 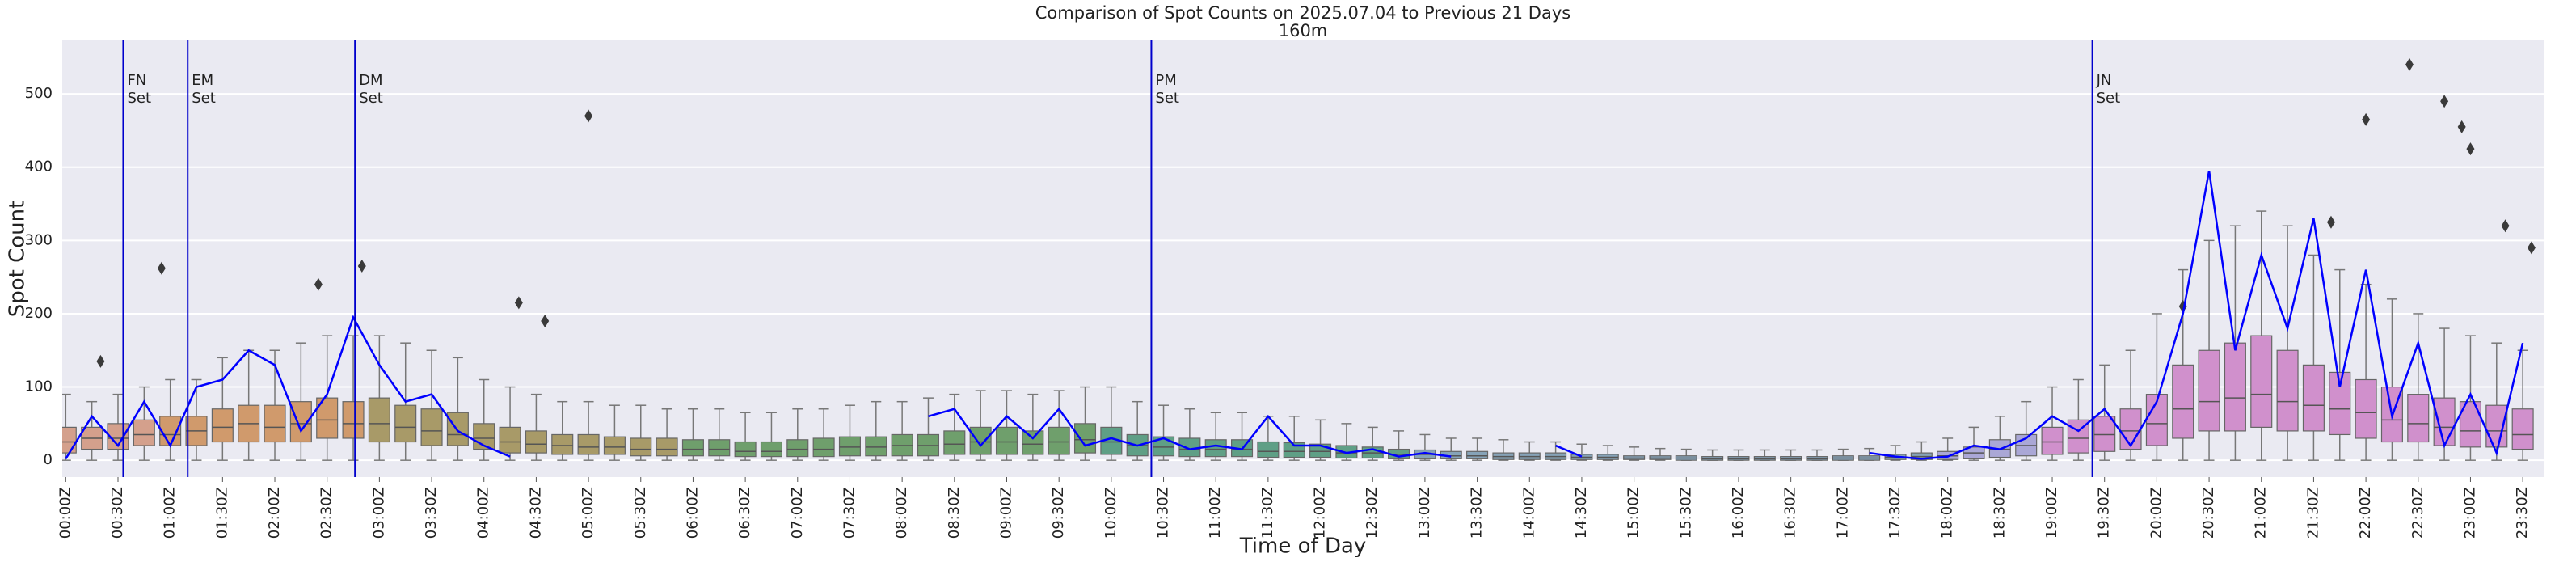 What do you see at coordinates (901, 513) in the screenshot?
I see `x-tick-label: 08:00Z` at bounding box center [901, 513].